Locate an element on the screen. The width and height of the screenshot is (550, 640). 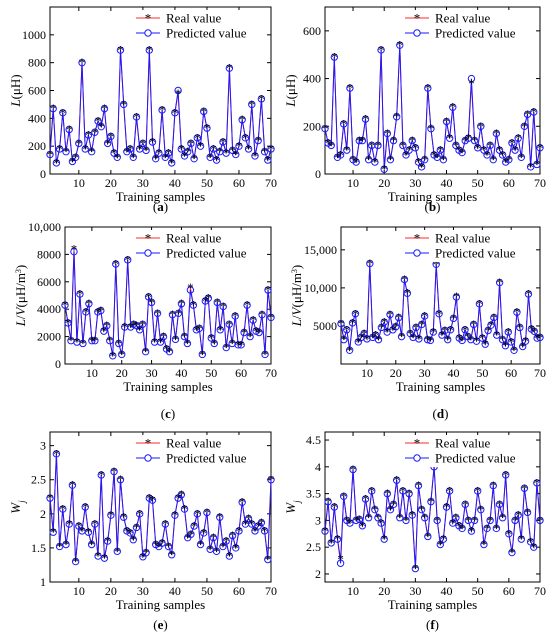
legend-box is located at coordinates (469, 26).